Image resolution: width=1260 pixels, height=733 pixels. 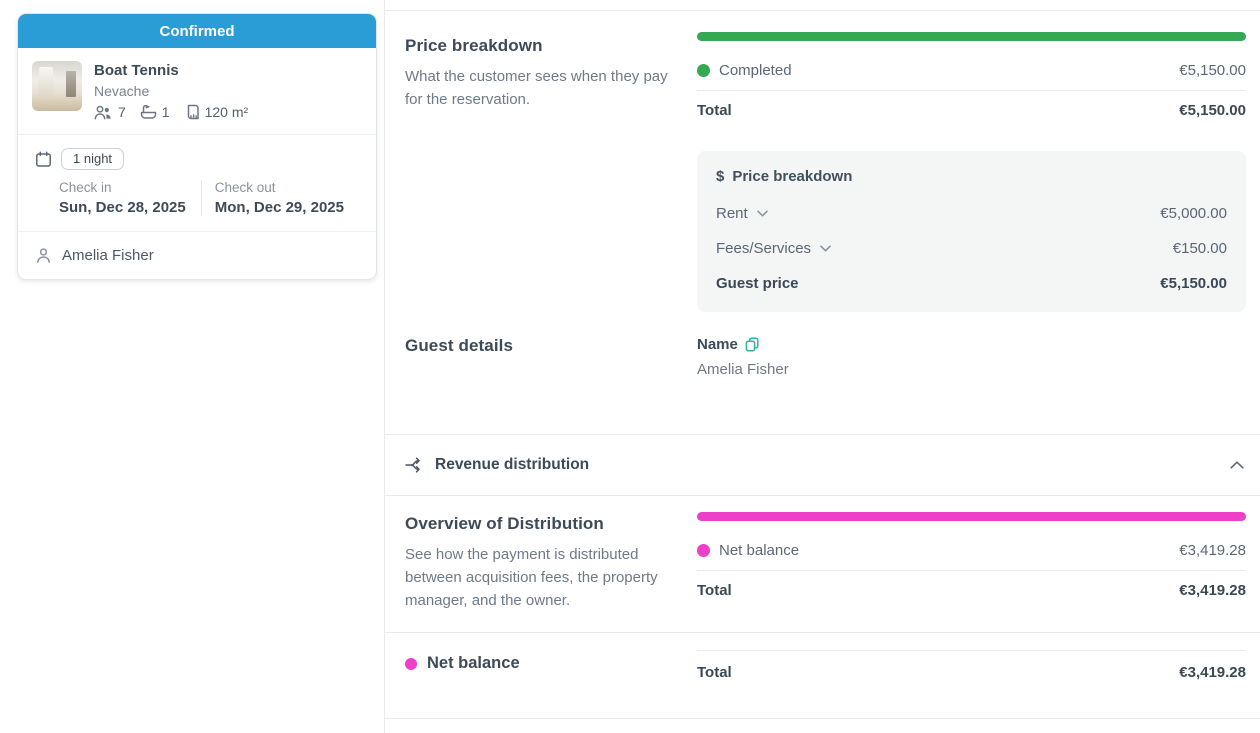 What do you see at coordinates (504, 523) in the screenshot?
I see `distribution-overview-title: Overview of Distribution` at bounding box center [504, 523].